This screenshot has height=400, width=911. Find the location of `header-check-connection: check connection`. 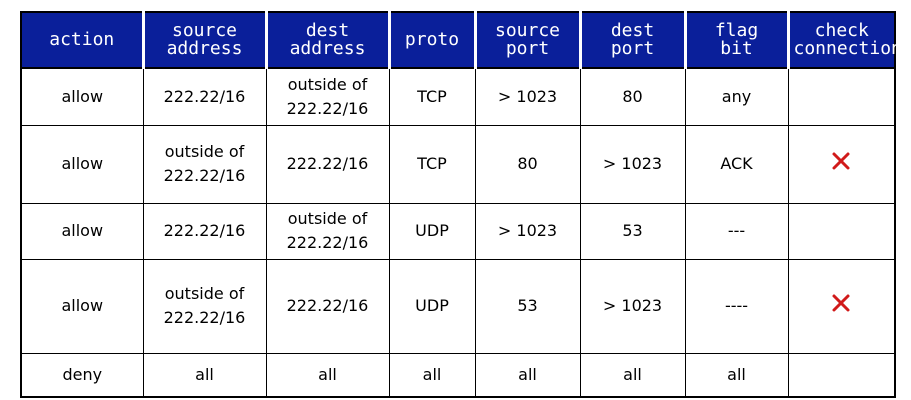

header-check-connection: check connection is located at coordinates (845, 40).